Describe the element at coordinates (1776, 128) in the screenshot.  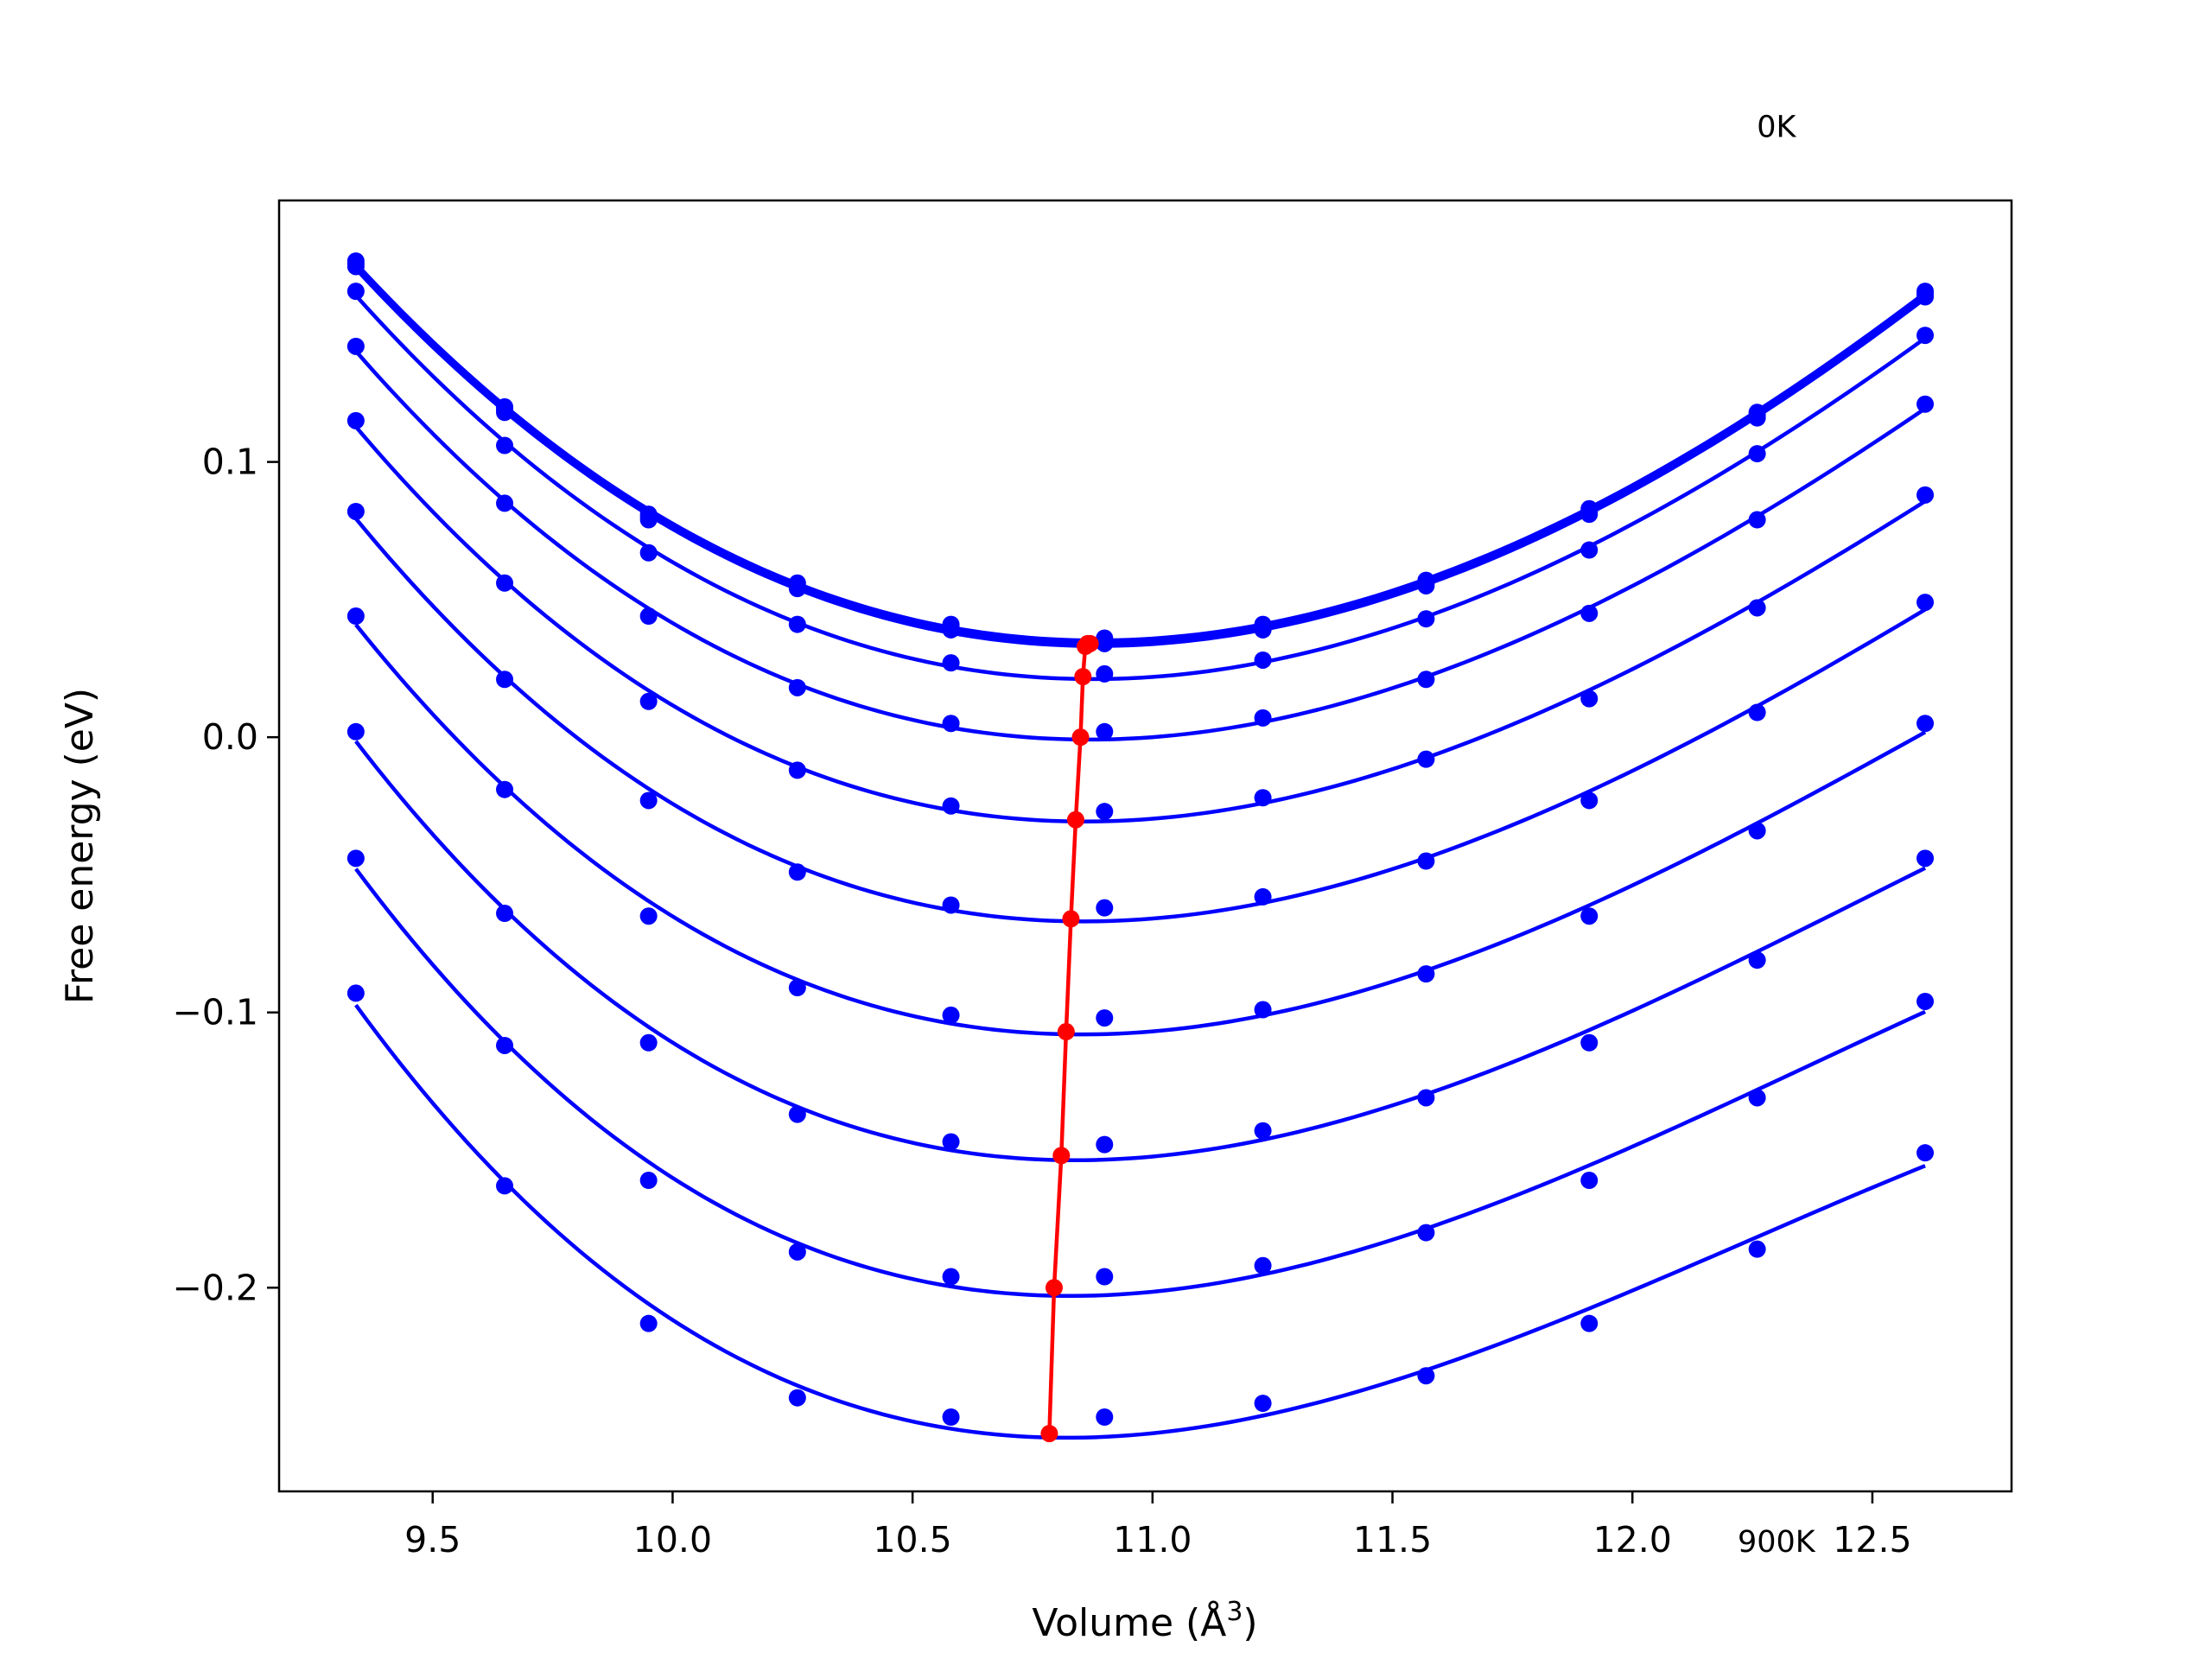
I see `annotation-0k: 0K` at that location.